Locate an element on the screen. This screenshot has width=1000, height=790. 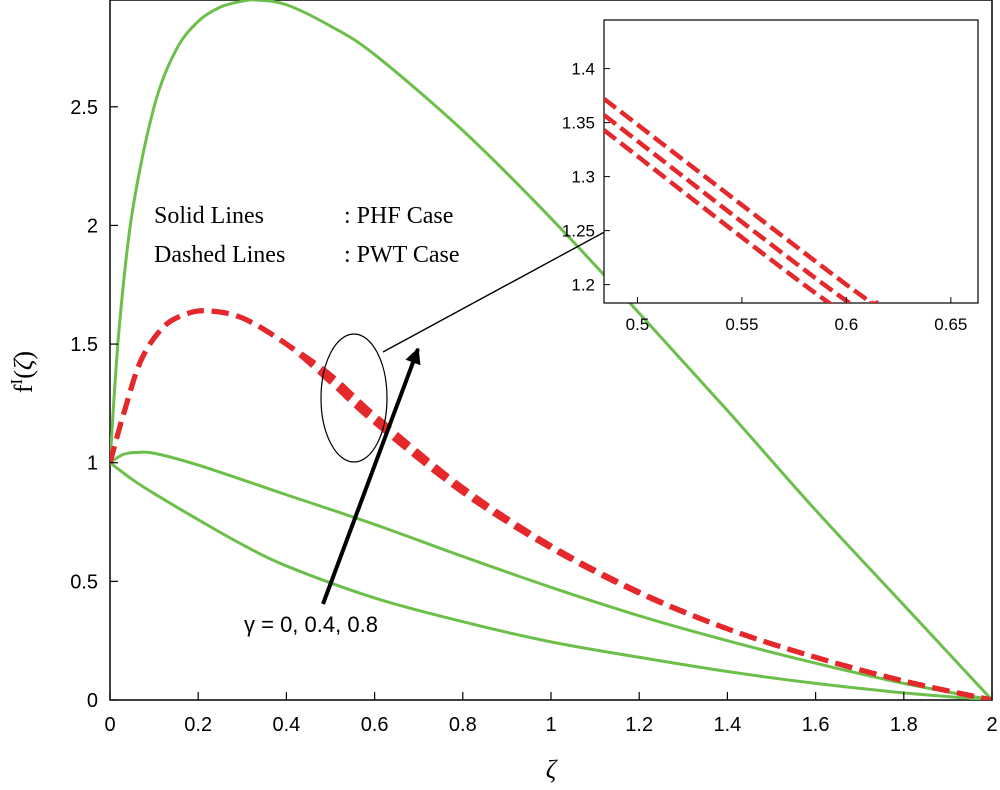
gamma-arrow is located at coordinates (371, 476).